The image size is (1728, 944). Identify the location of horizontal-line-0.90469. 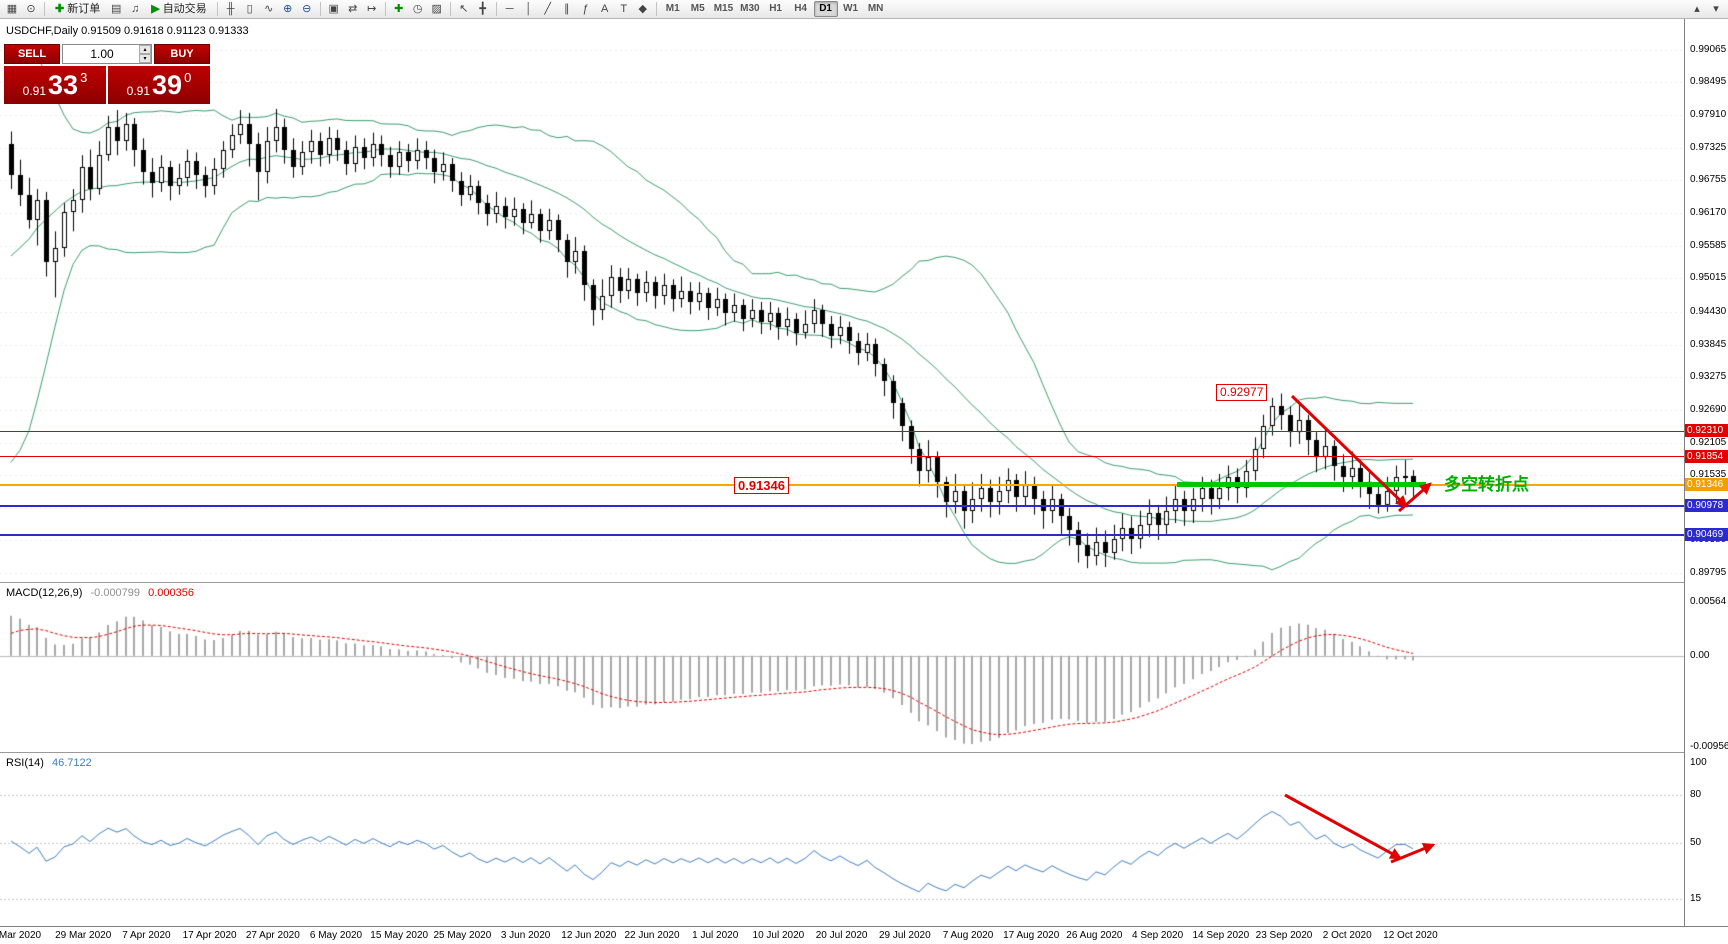
(842, 534).